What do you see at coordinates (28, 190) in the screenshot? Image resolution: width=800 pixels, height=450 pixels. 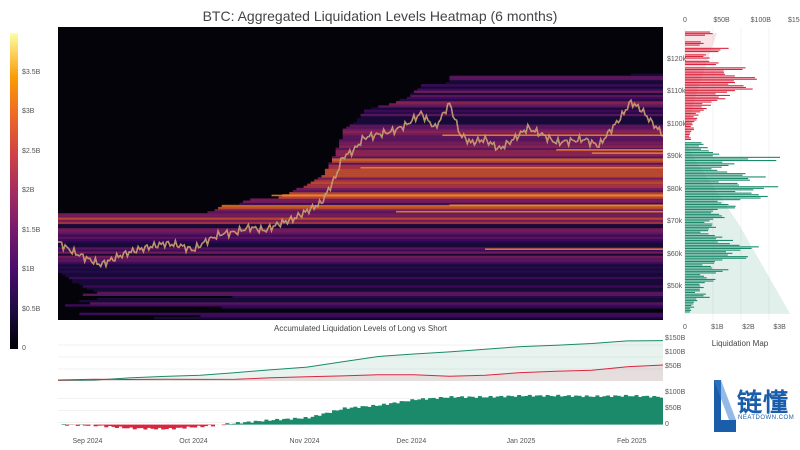 I see `colorbar-tick-label: $2B` at bounding box center [28, 190].